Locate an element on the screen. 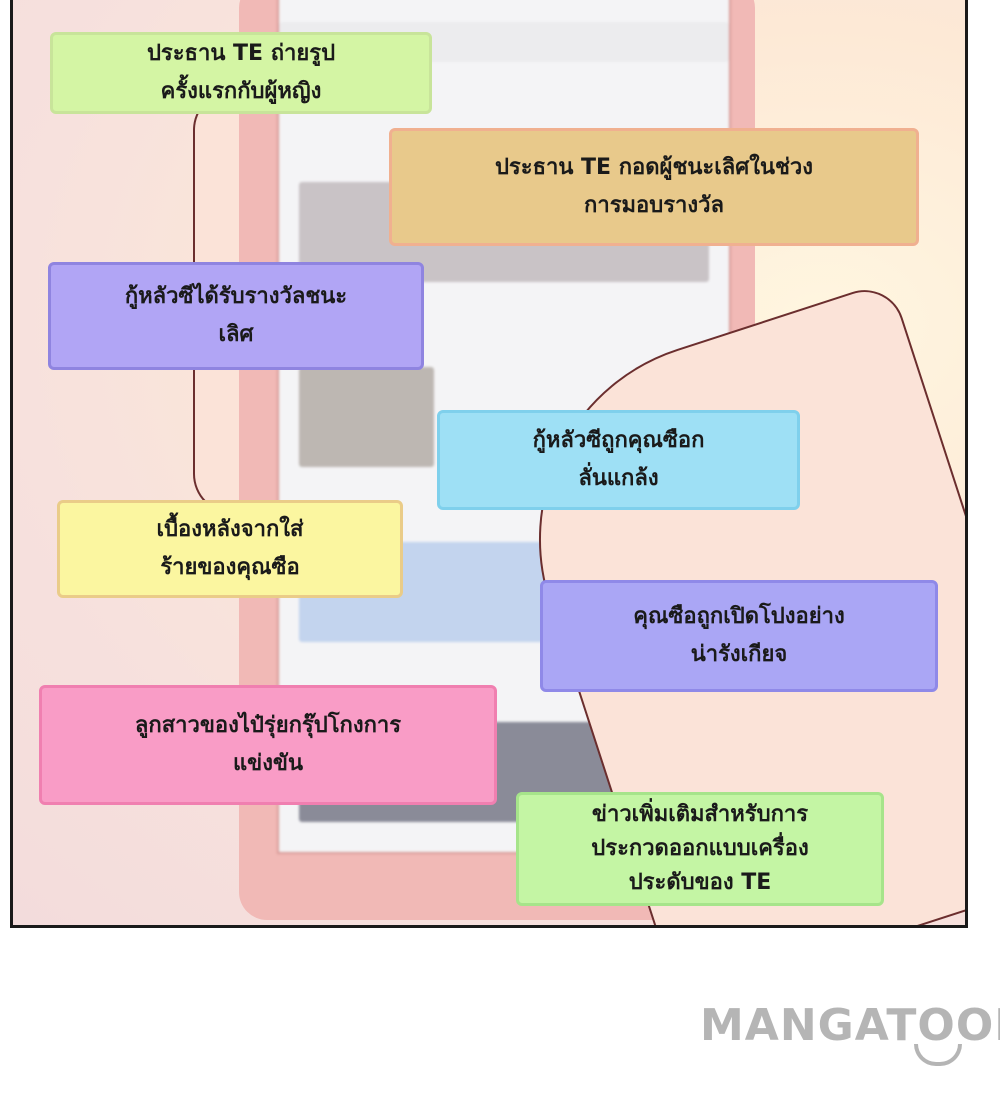 The height and width of the screenshot is (1116, 1000). note-5: เบื้องหลังจากใส่ร้ายของคุณซือ is located at coordinates (230, 549).